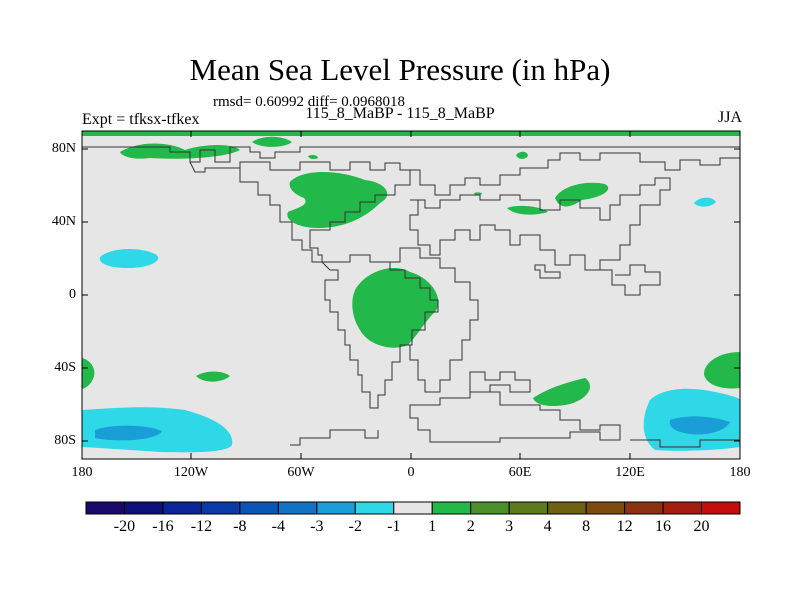  I want to click on colorbar-tick-label: 2, so click(470, 526).